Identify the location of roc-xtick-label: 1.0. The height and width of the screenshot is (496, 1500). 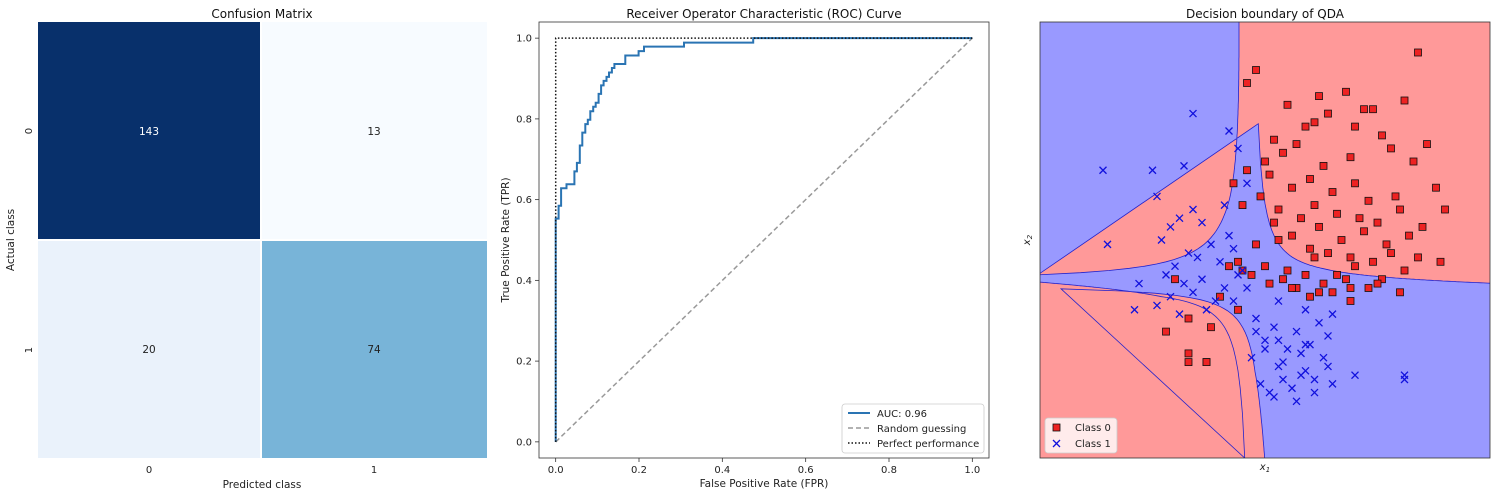
(972, 470).